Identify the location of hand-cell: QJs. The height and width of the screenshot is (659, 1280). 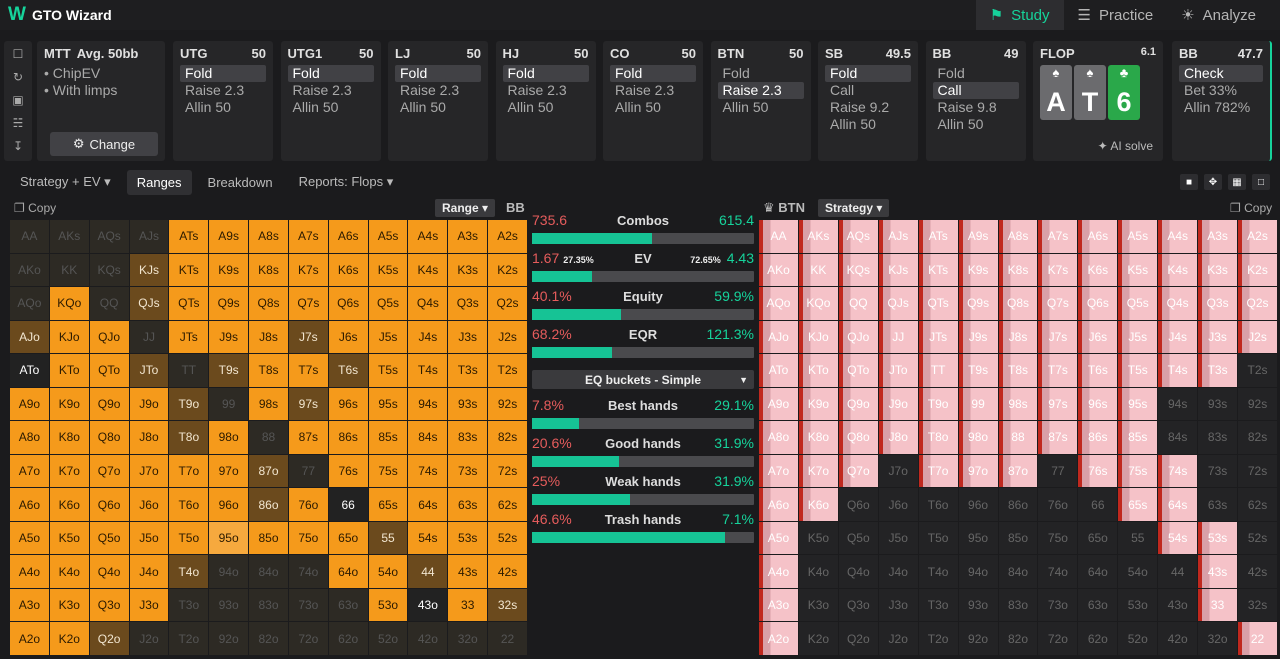
(898, 303).